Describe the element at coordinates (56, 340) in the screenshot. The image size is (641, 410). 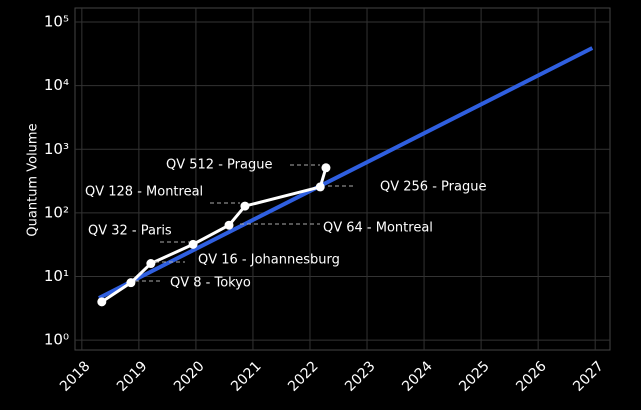
I see `y-tick-label: 10⁰` at that location.